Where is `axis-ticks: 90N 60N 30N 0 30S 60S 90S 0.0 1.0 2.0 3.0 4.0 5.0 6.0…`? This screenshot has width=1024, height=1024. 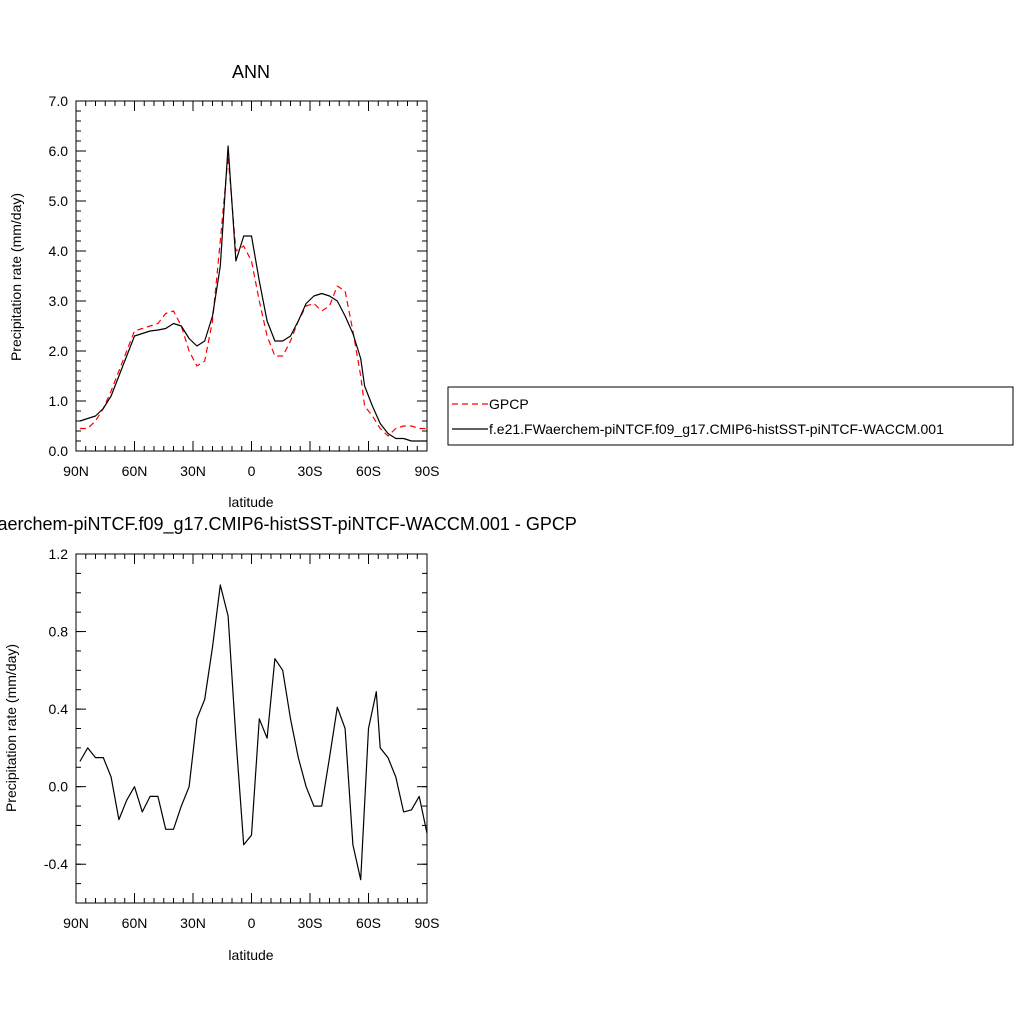 axis-ticks: 90N 60N 30N 0 30S 60S 90S 0.0 1.0 2.0 3.0 4.0 5.0 6.0… is located at coordinates (244, 286).